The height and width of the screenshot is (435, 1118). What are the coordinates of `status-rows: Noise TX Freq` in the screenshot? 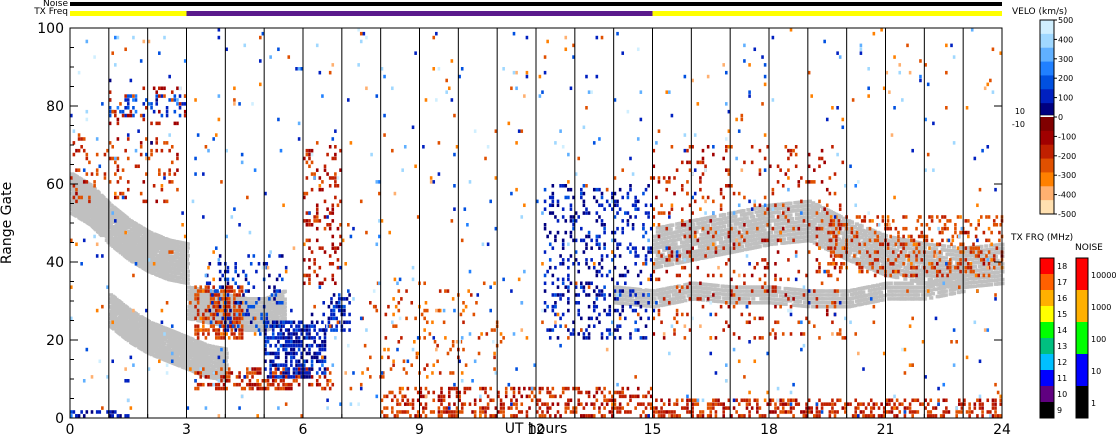 It's located at (517, 8).